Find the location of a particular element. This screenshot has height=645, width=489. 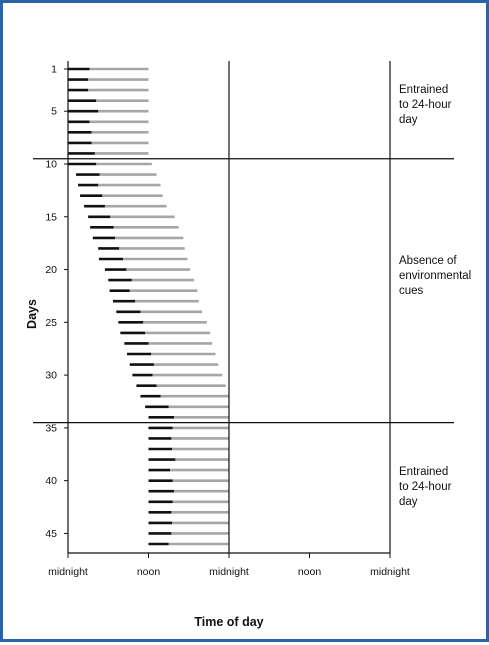

y-tick-label-20: 20 is located at coordinates (51, 270).